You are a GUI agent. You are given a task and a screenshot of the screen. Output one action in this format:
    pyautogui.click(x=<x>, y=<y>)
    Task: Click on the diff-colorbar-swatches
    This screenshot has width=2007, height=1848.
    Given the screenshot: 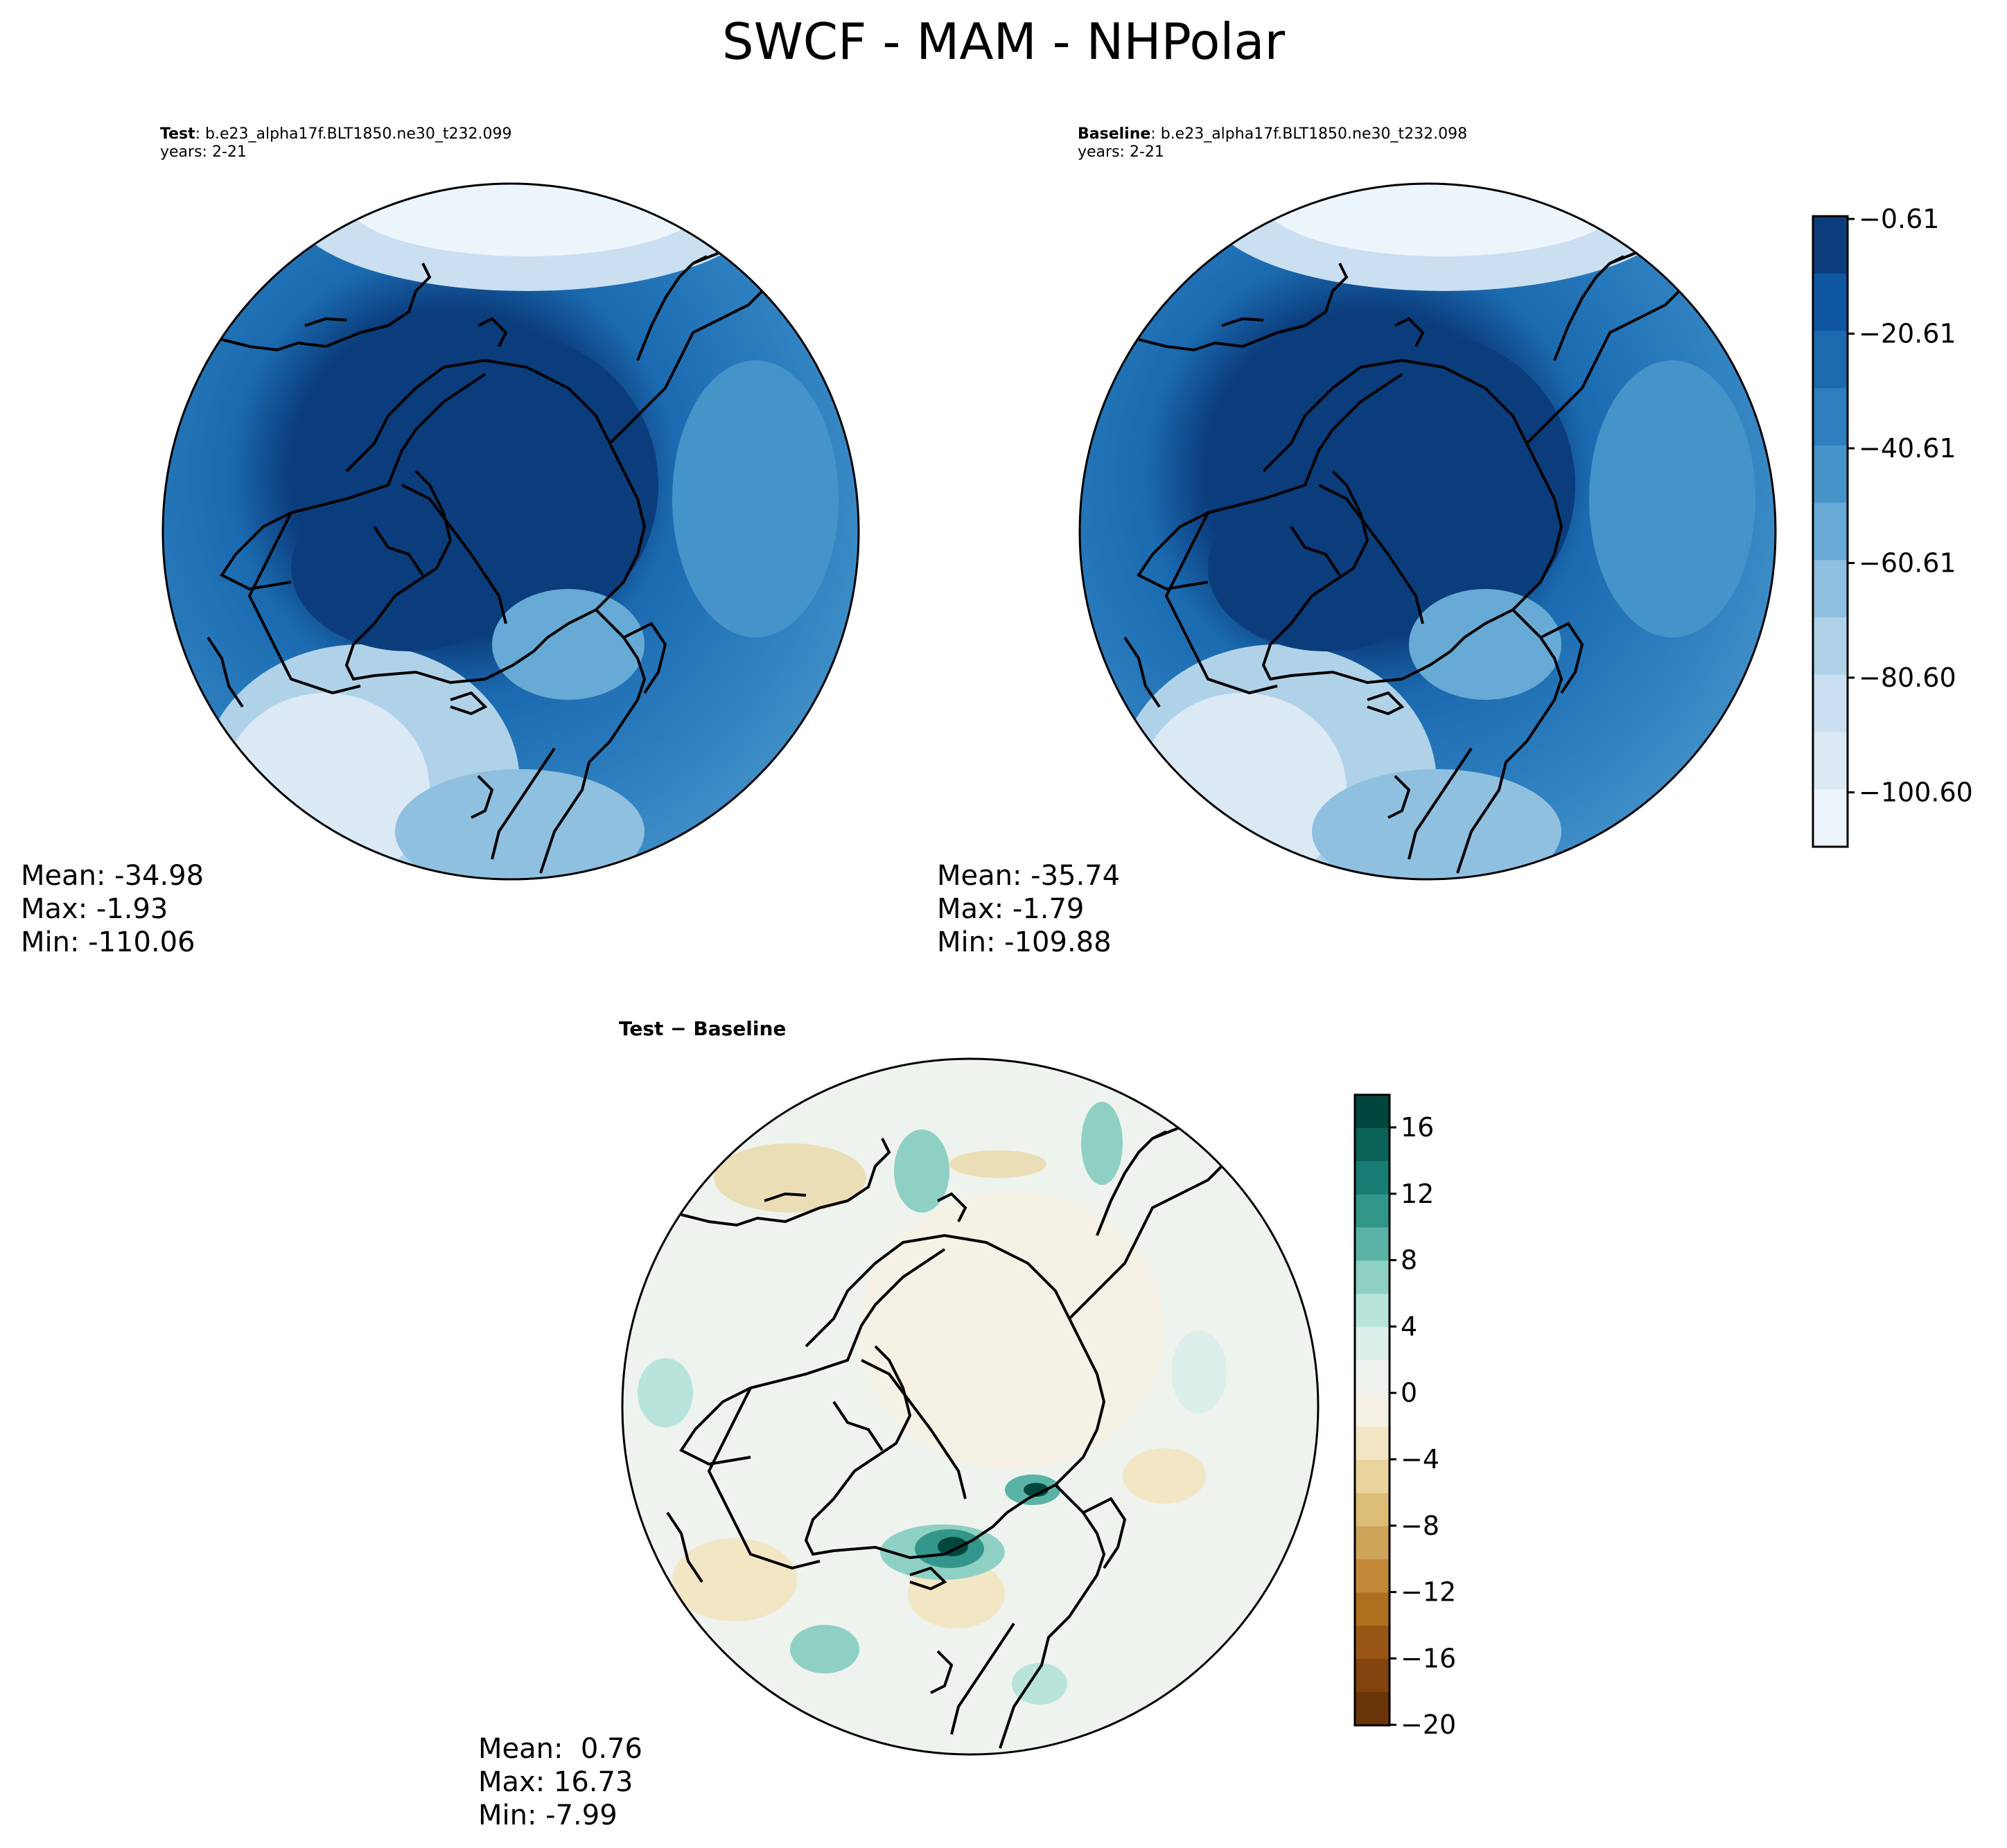 What is the action you would take?
    pyautogui.click(x=1372, y=1410)
    